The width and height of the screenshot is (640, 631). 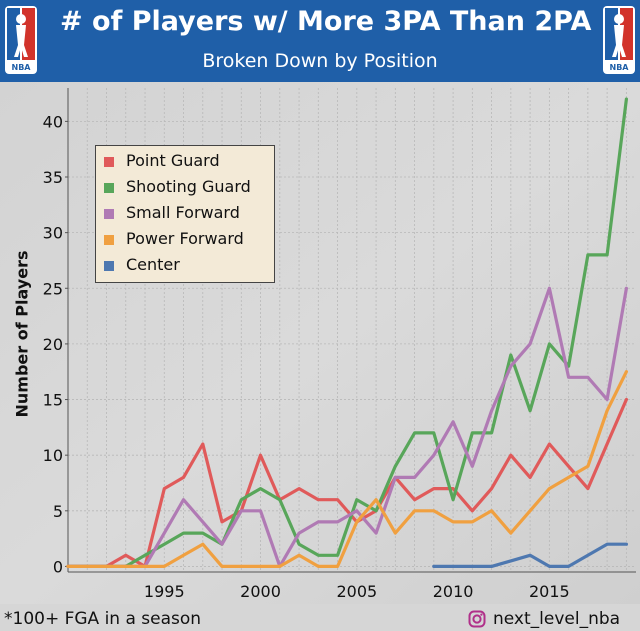 What do you see at coordinates (326, 21) in the screenshot?
I see `chart-title: # of Players w/ More 3PA Than 2PA` at bounding box center [326, 21].